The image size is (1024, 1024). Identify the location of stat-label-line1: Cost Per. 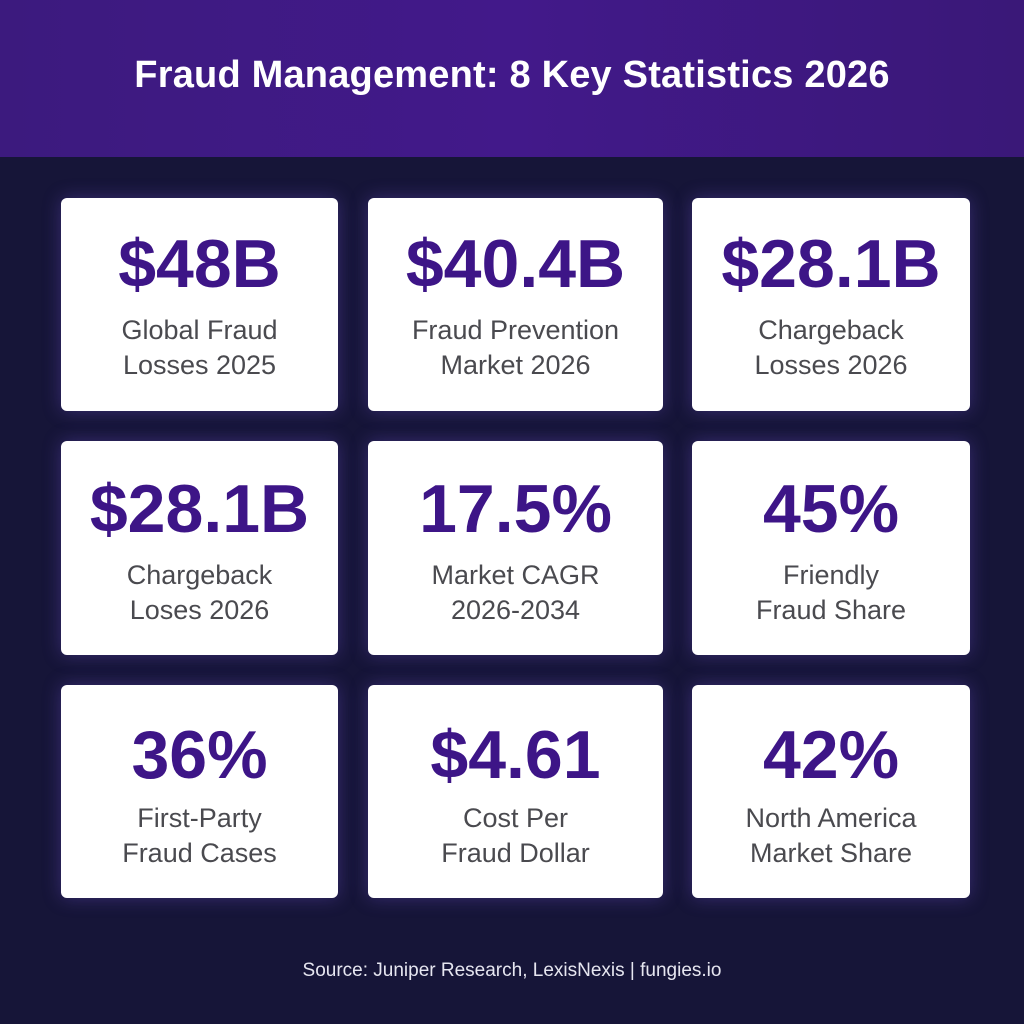
(515, 818).